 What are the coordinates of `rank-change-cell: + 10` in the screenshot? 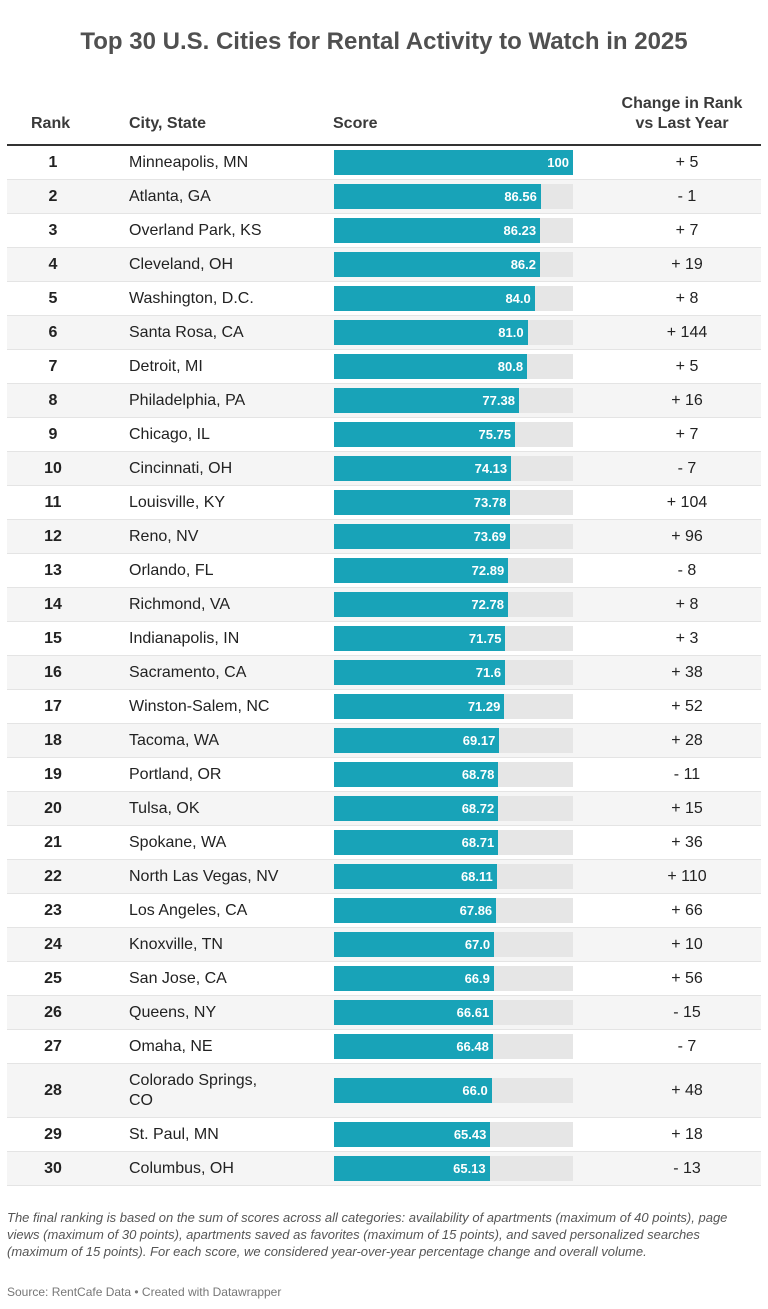 It's located at (687, 944).